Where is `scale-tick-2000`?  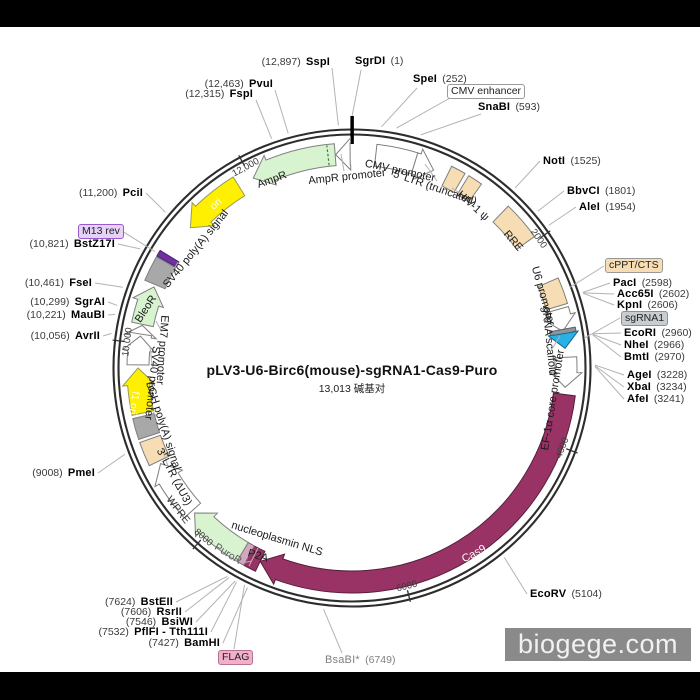
scale-tick-2000 is located at coordinates (545, 234).